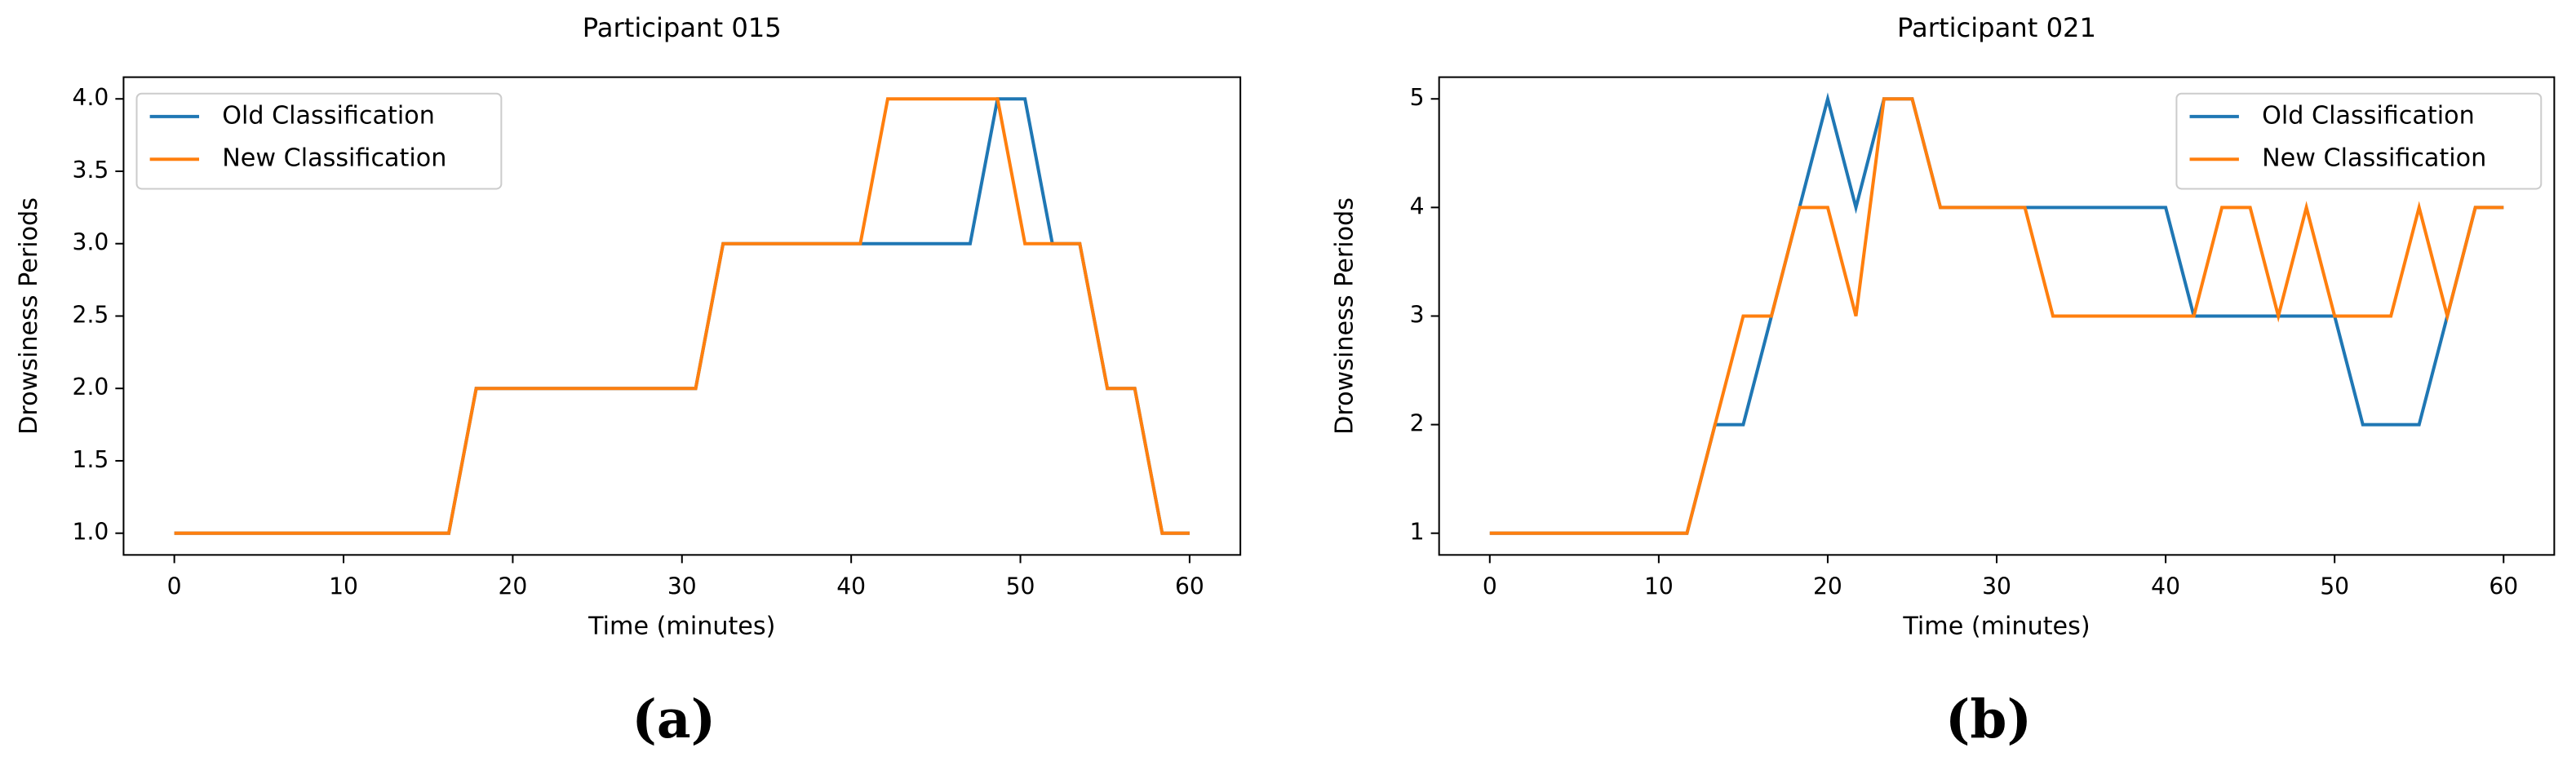 This screenshot has width=2576, height=770. I want to click on caption: (a), so click(674, 719).